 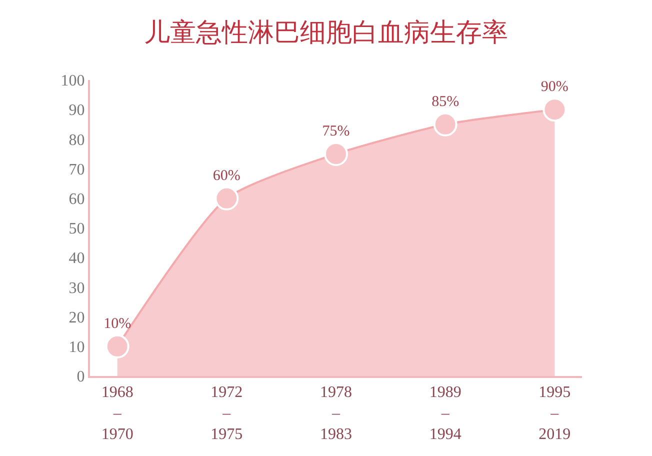 What do you see at coordinates (118, 324) in the screenshot?
I see `data-label: 10%` at bounding box center [118, 324].